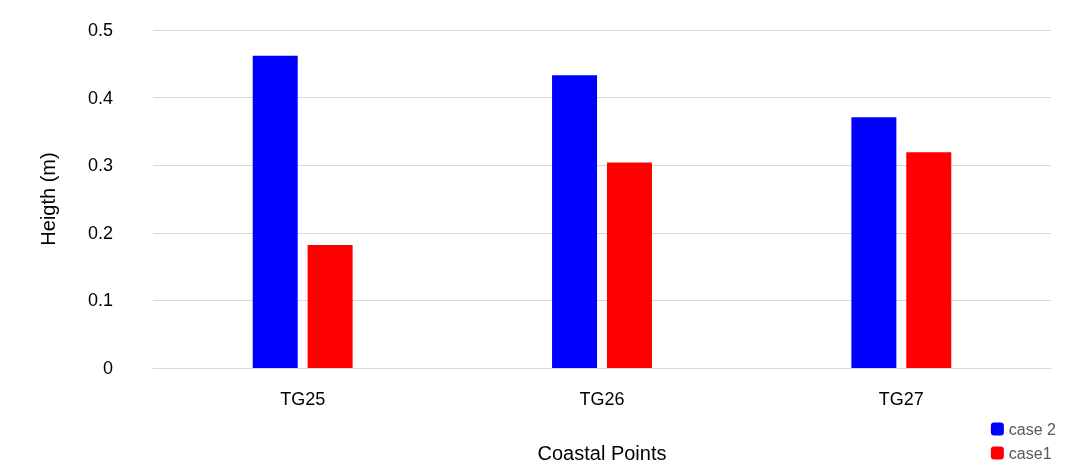  Describe the element at coordinates (100, 232) in the screenshot. I see `y-tick-label: 0.2` at that location.